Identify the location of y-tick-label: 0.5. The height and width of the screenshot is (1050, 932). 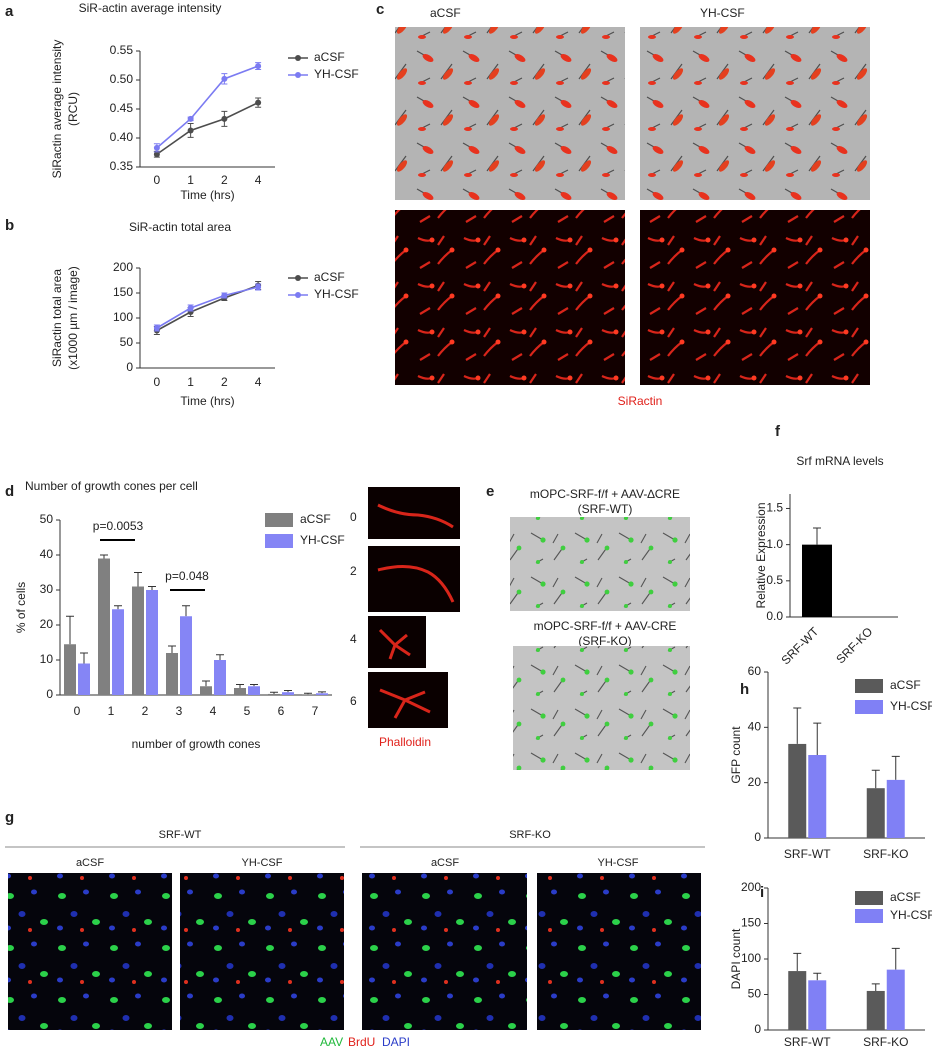
(774, 580).